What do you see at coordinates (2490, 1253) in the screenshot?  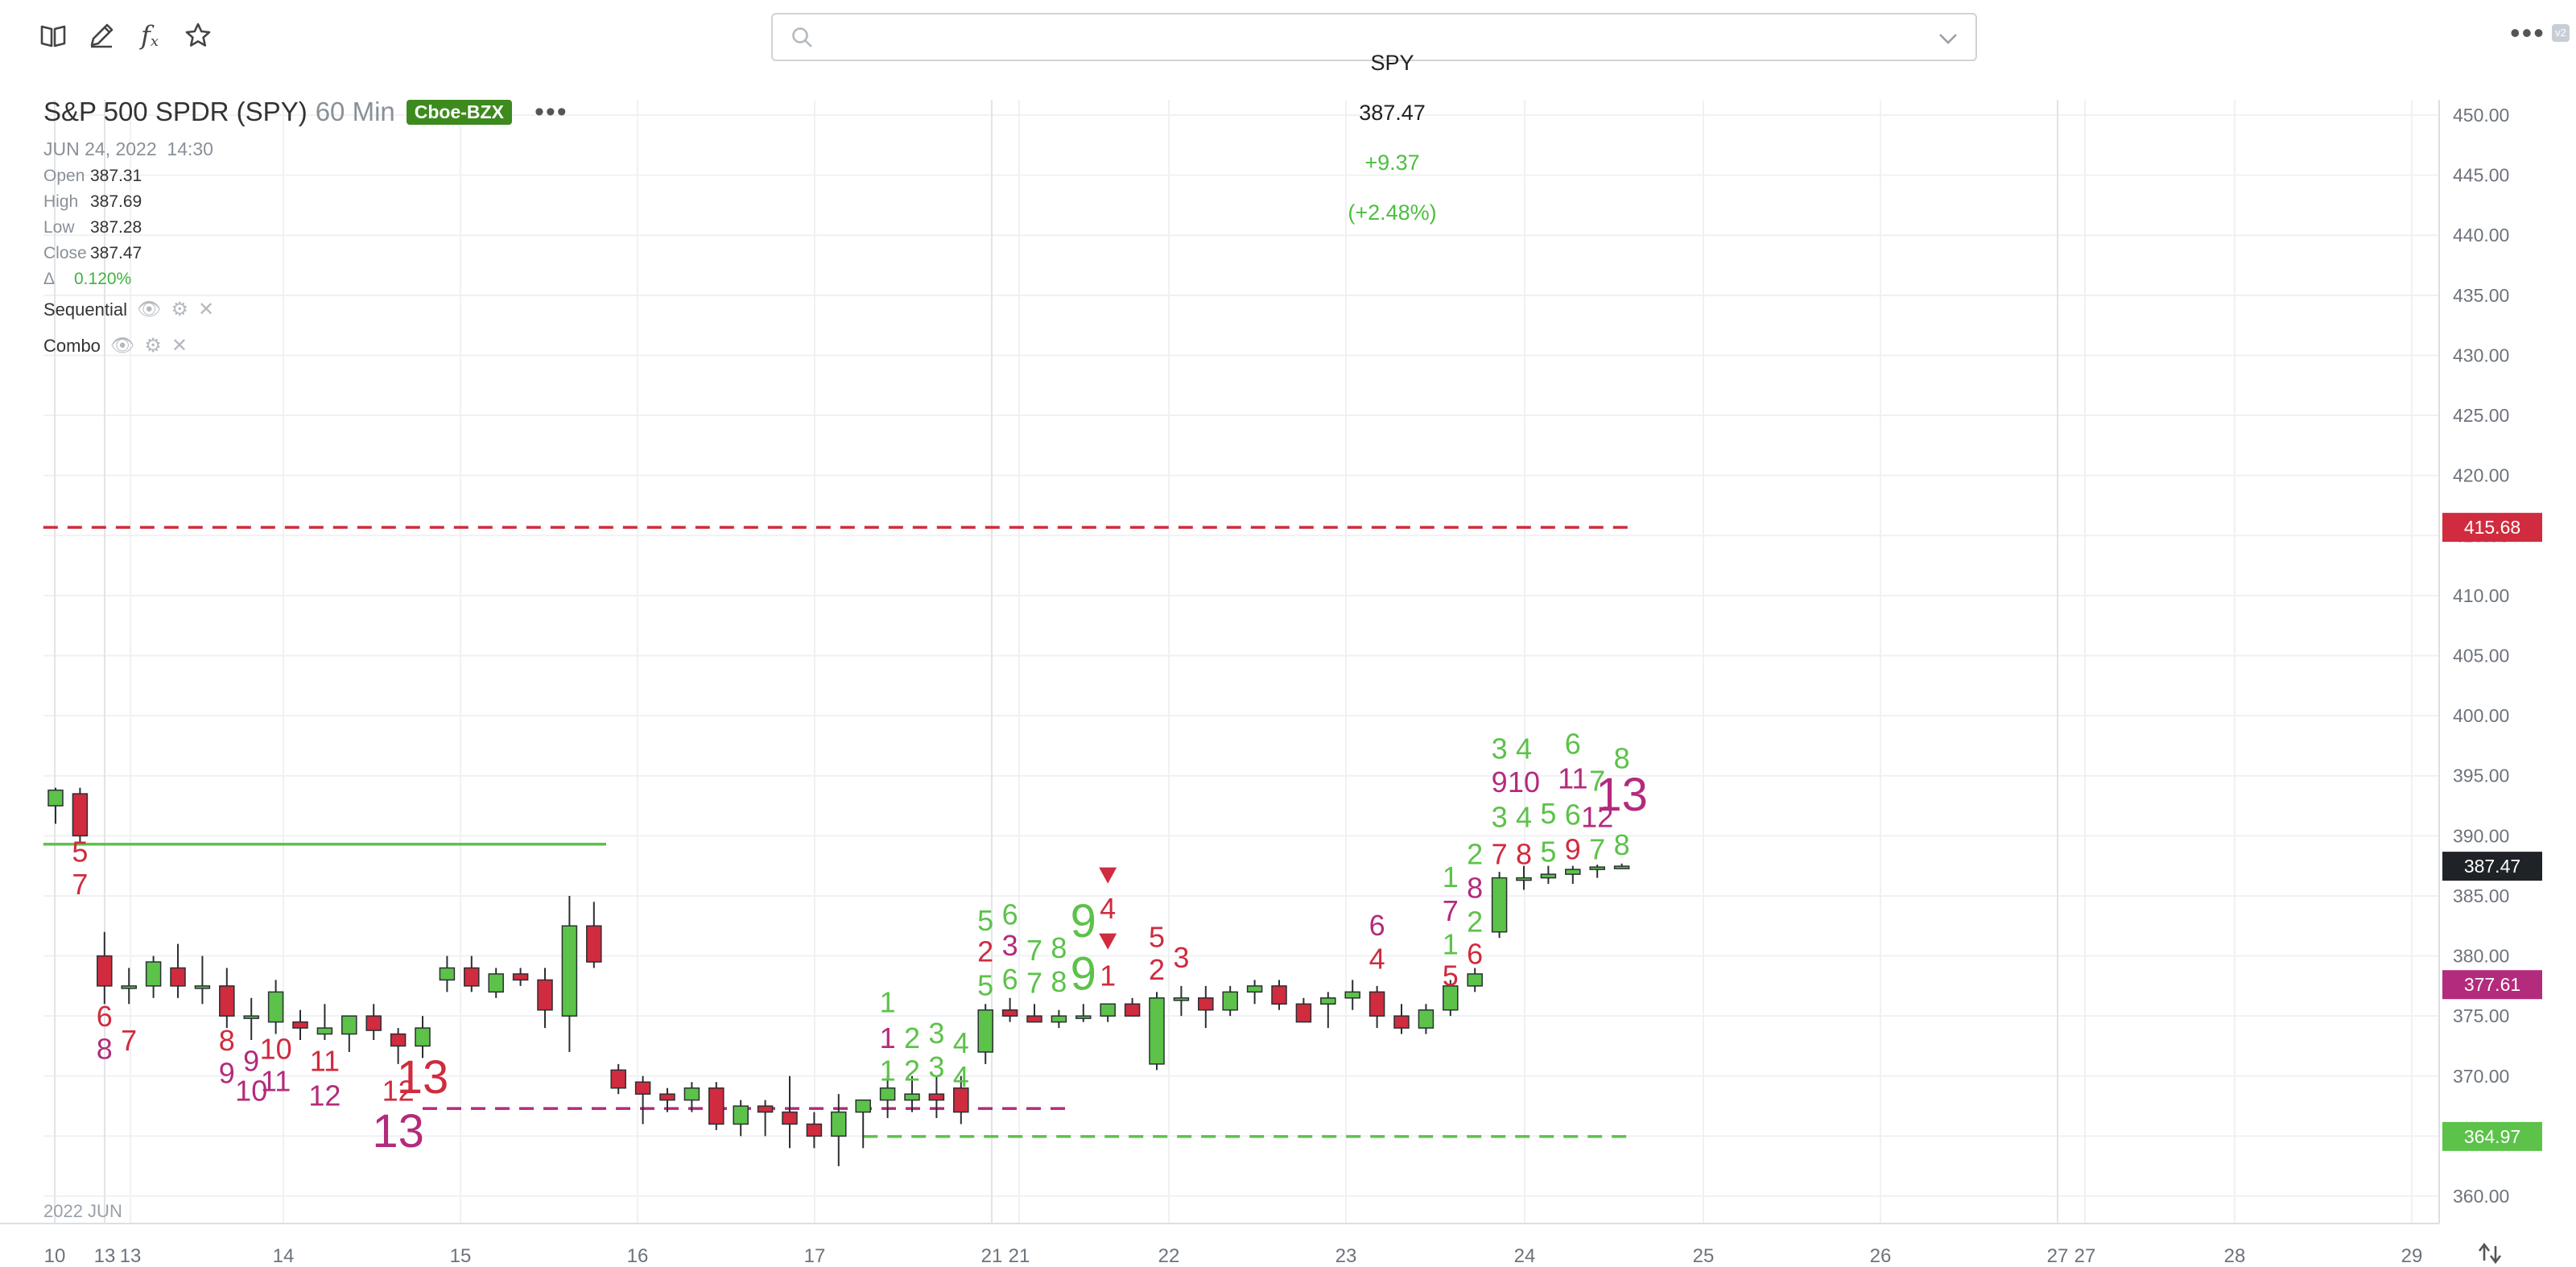 I see `axis-swap-icon` at bounding box center [2490, 1253].